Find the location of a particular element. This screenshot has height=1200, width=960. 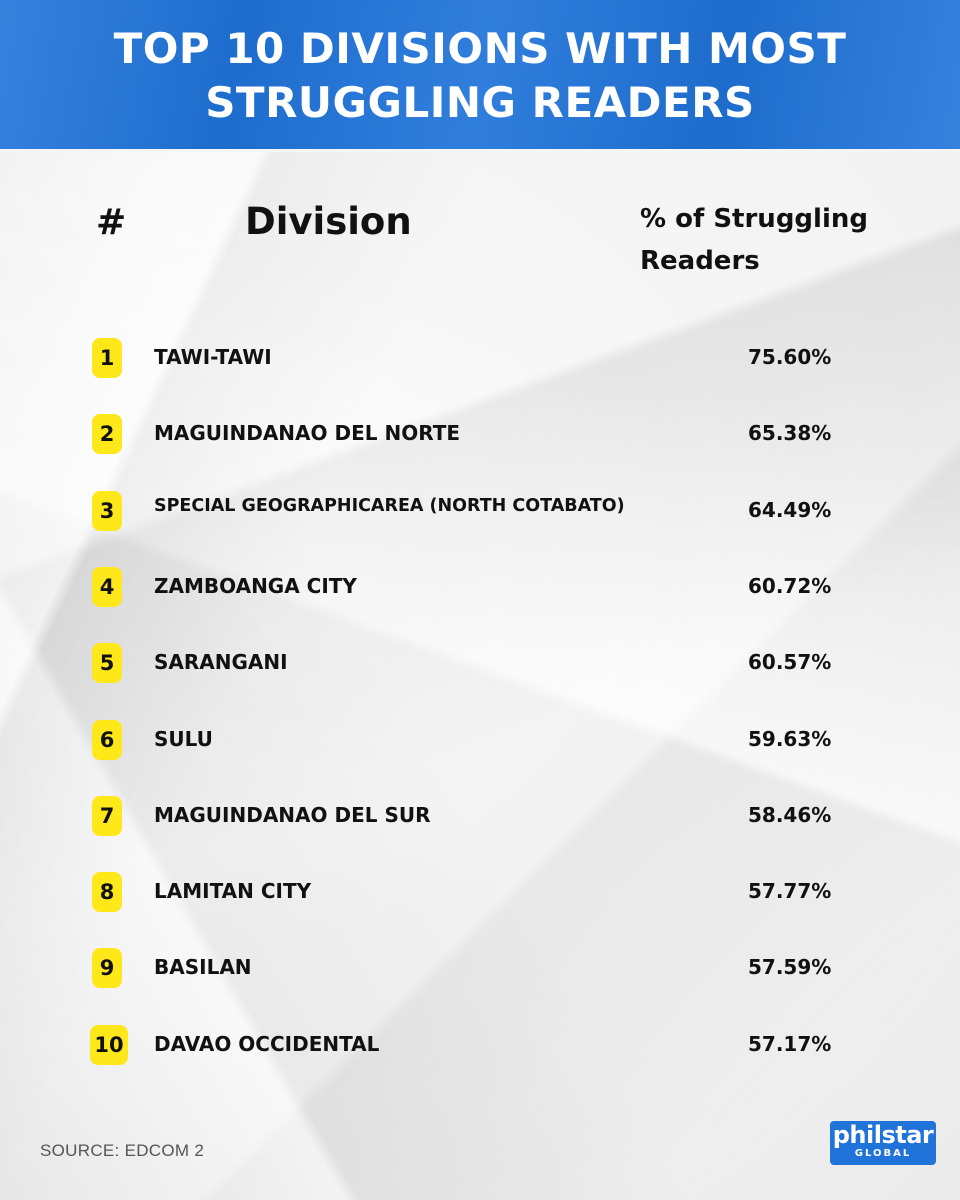

rank-badge: 5 is located at coordinates (107, 663).